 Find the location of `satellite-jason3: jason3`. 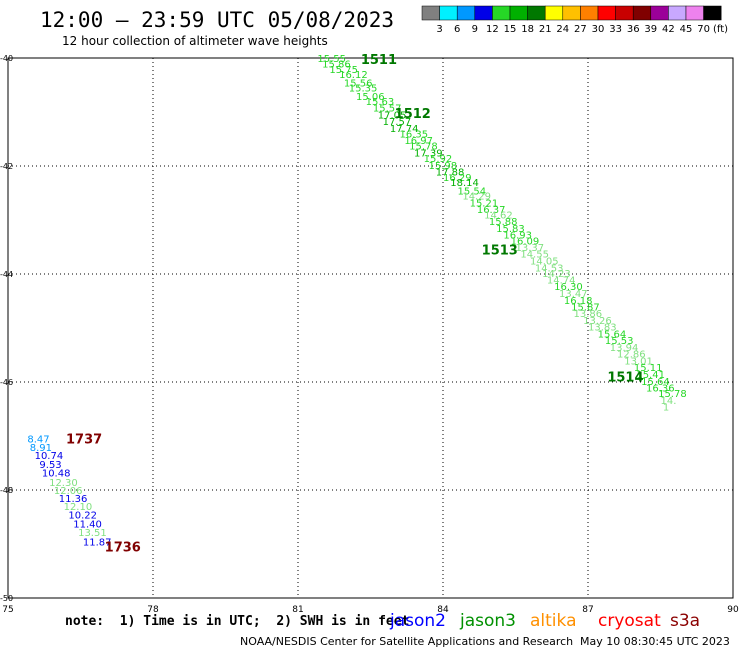

satellite-jason3: jason3 is located at coordinates (487, 621).